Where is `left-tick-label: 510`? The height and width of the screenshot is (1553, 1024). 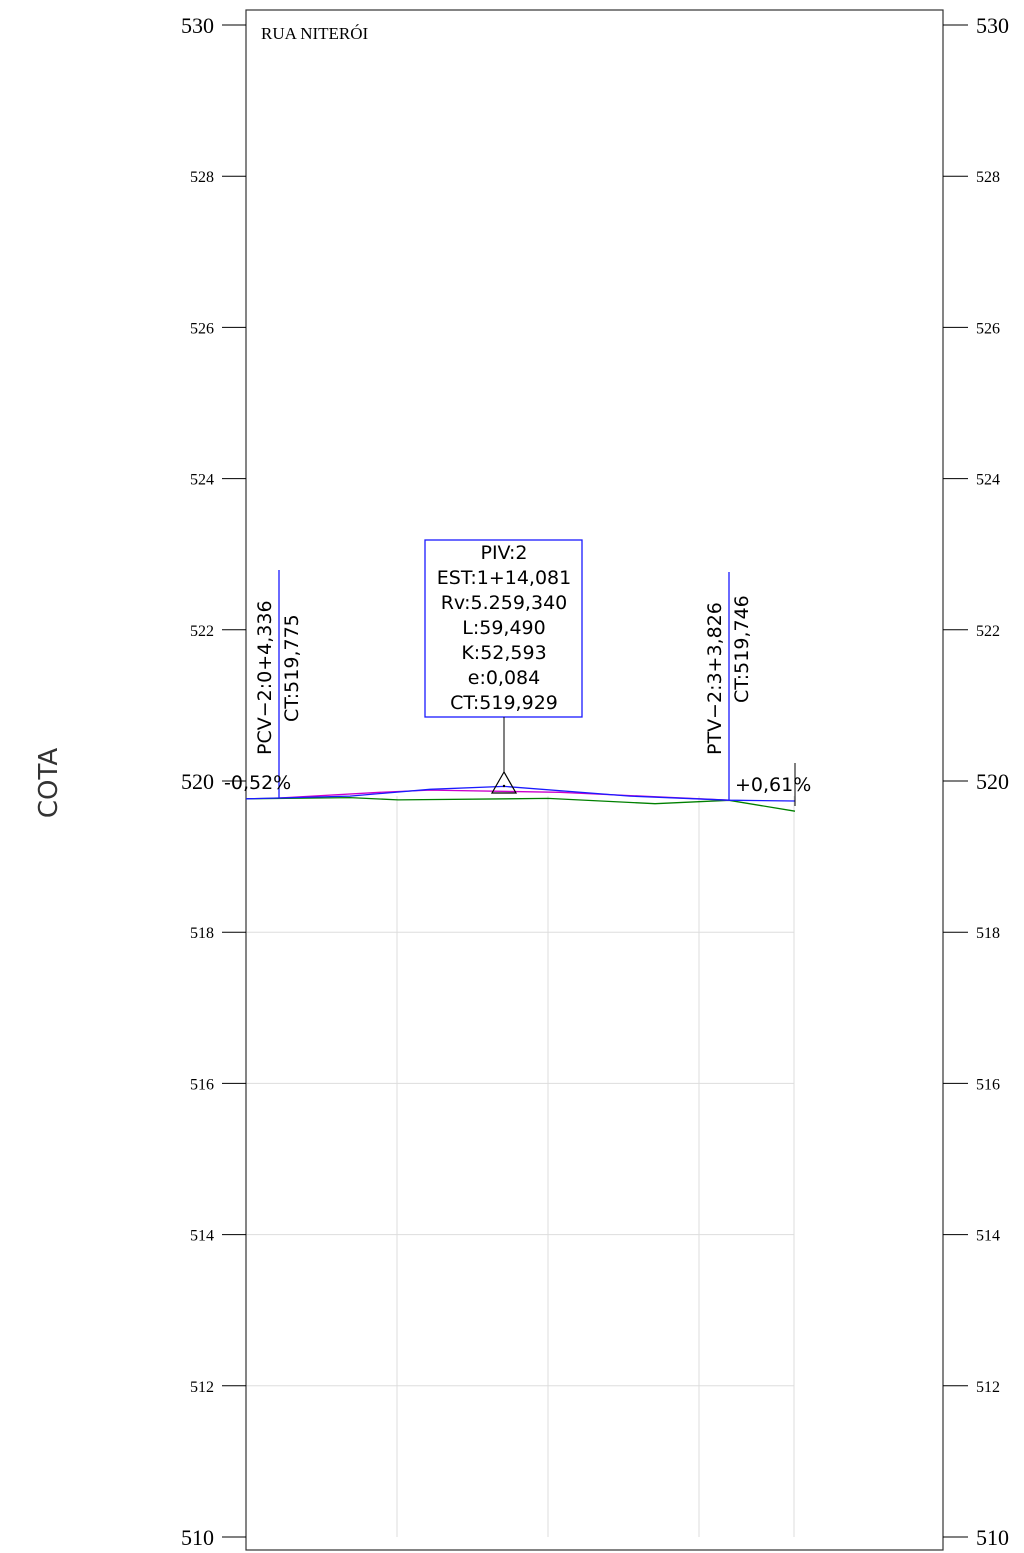 left-tick-label: 510 is located at coordinates (197, 1537).